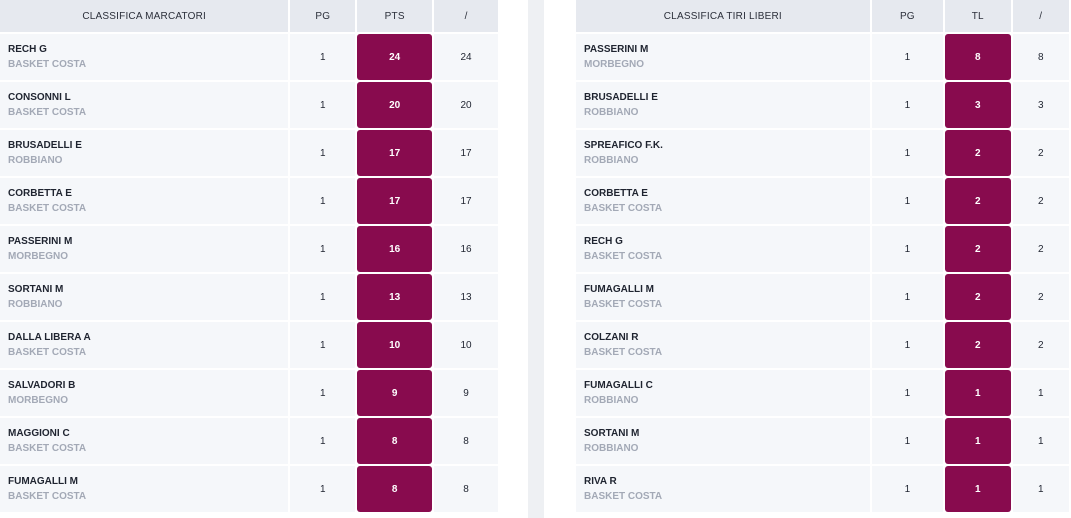 The width and height of the screenshot is (1071, 518). Describe the element at coordinates (395, 16) in the screenshot. I see `scorers-pts-header: PTS` at that location.